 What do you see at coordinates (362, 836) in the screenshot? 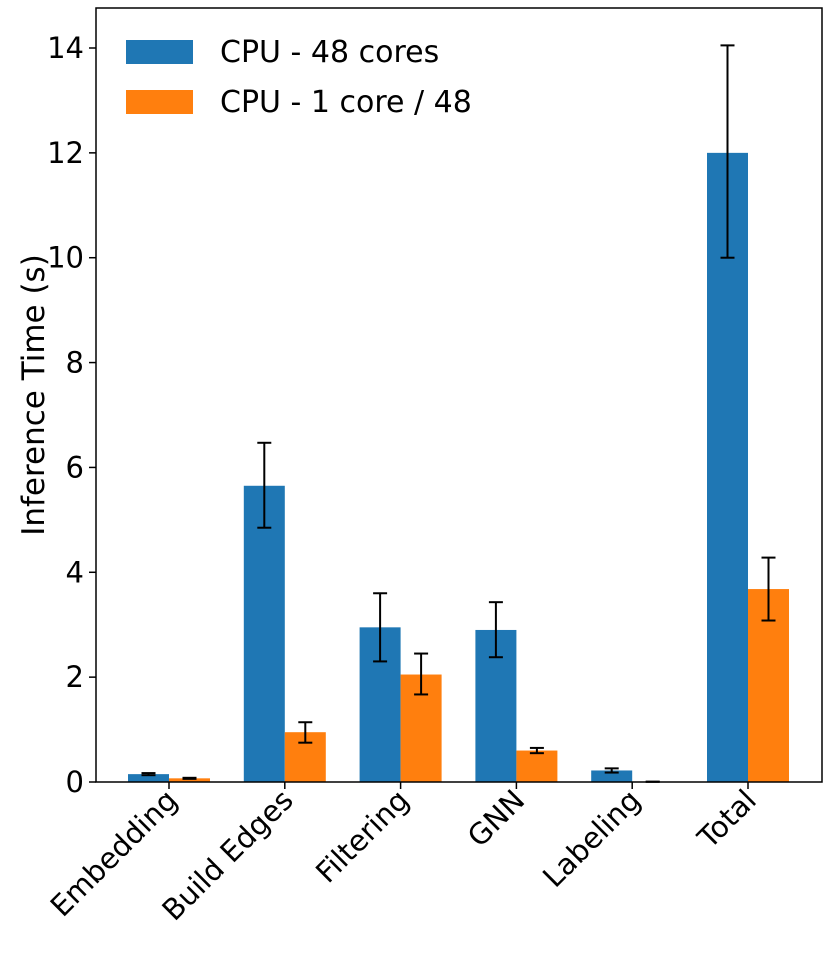
I see `x-tick-label: Filtering` at bounding box center [362, 836].